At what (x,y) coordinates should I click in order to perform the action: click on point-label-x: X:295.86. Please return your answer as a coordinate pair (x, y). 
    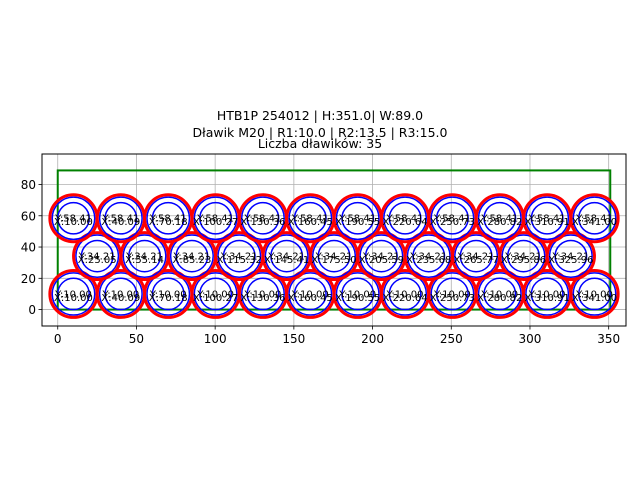
    Looking at the image, I should click on (523, 260).